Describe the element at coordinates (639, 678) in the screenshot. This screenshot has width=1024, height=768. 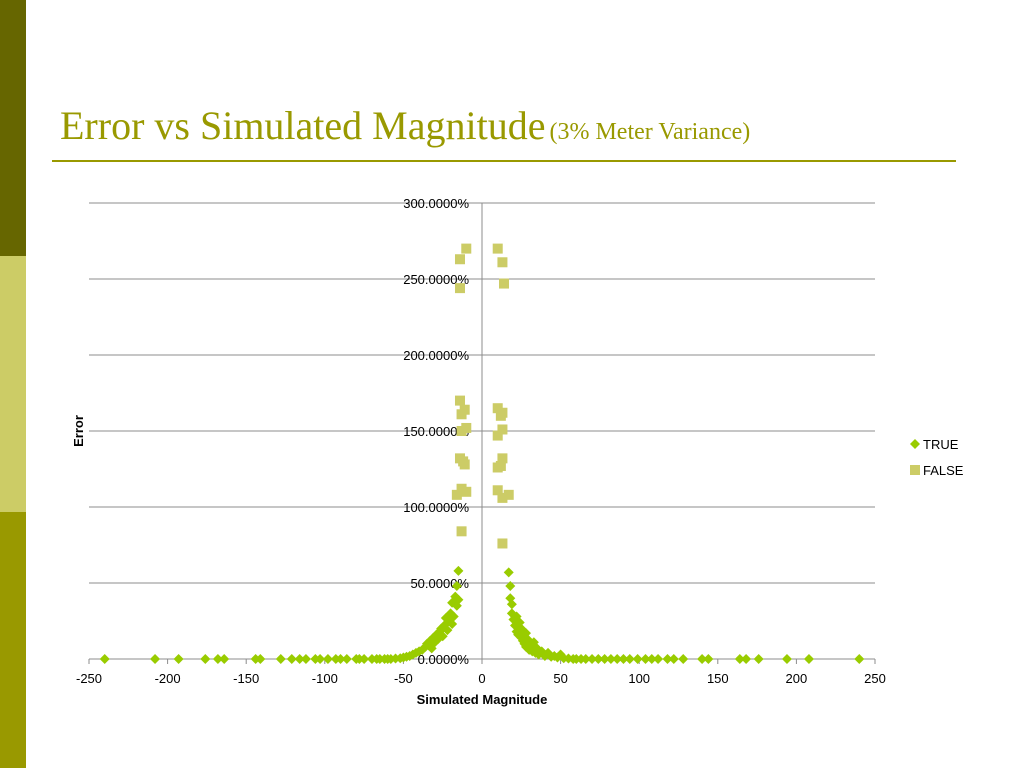
I see `x-tick-label: 100` at that location.